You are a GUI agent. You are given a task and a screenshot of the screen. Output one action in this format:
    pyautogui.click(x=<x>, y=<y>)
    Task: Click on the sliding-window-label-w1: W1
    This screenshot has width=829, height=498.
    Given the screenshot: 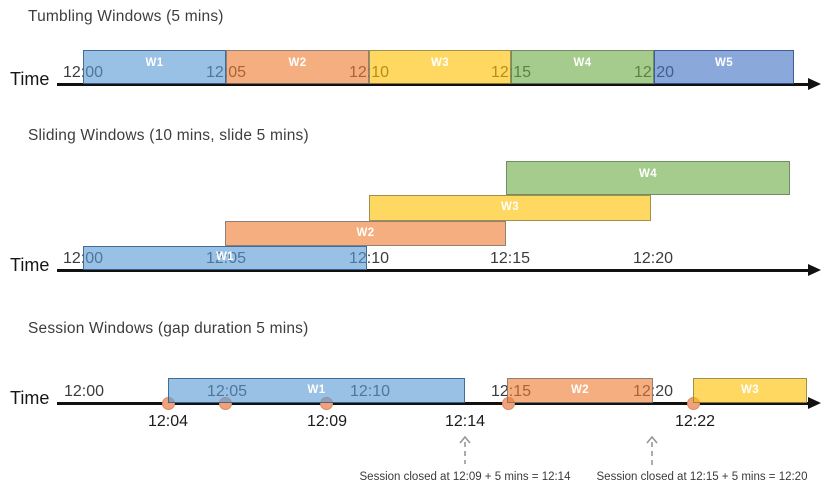 What is the action you would take?
    pyautogui.click(x=225, y=257)
    